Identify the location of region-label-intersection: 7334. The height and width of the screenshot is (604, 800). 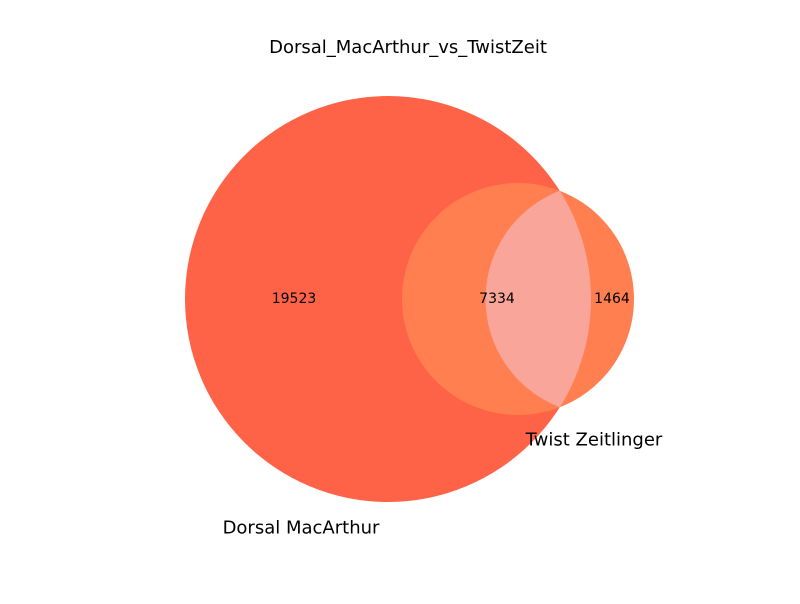
(497, 299).